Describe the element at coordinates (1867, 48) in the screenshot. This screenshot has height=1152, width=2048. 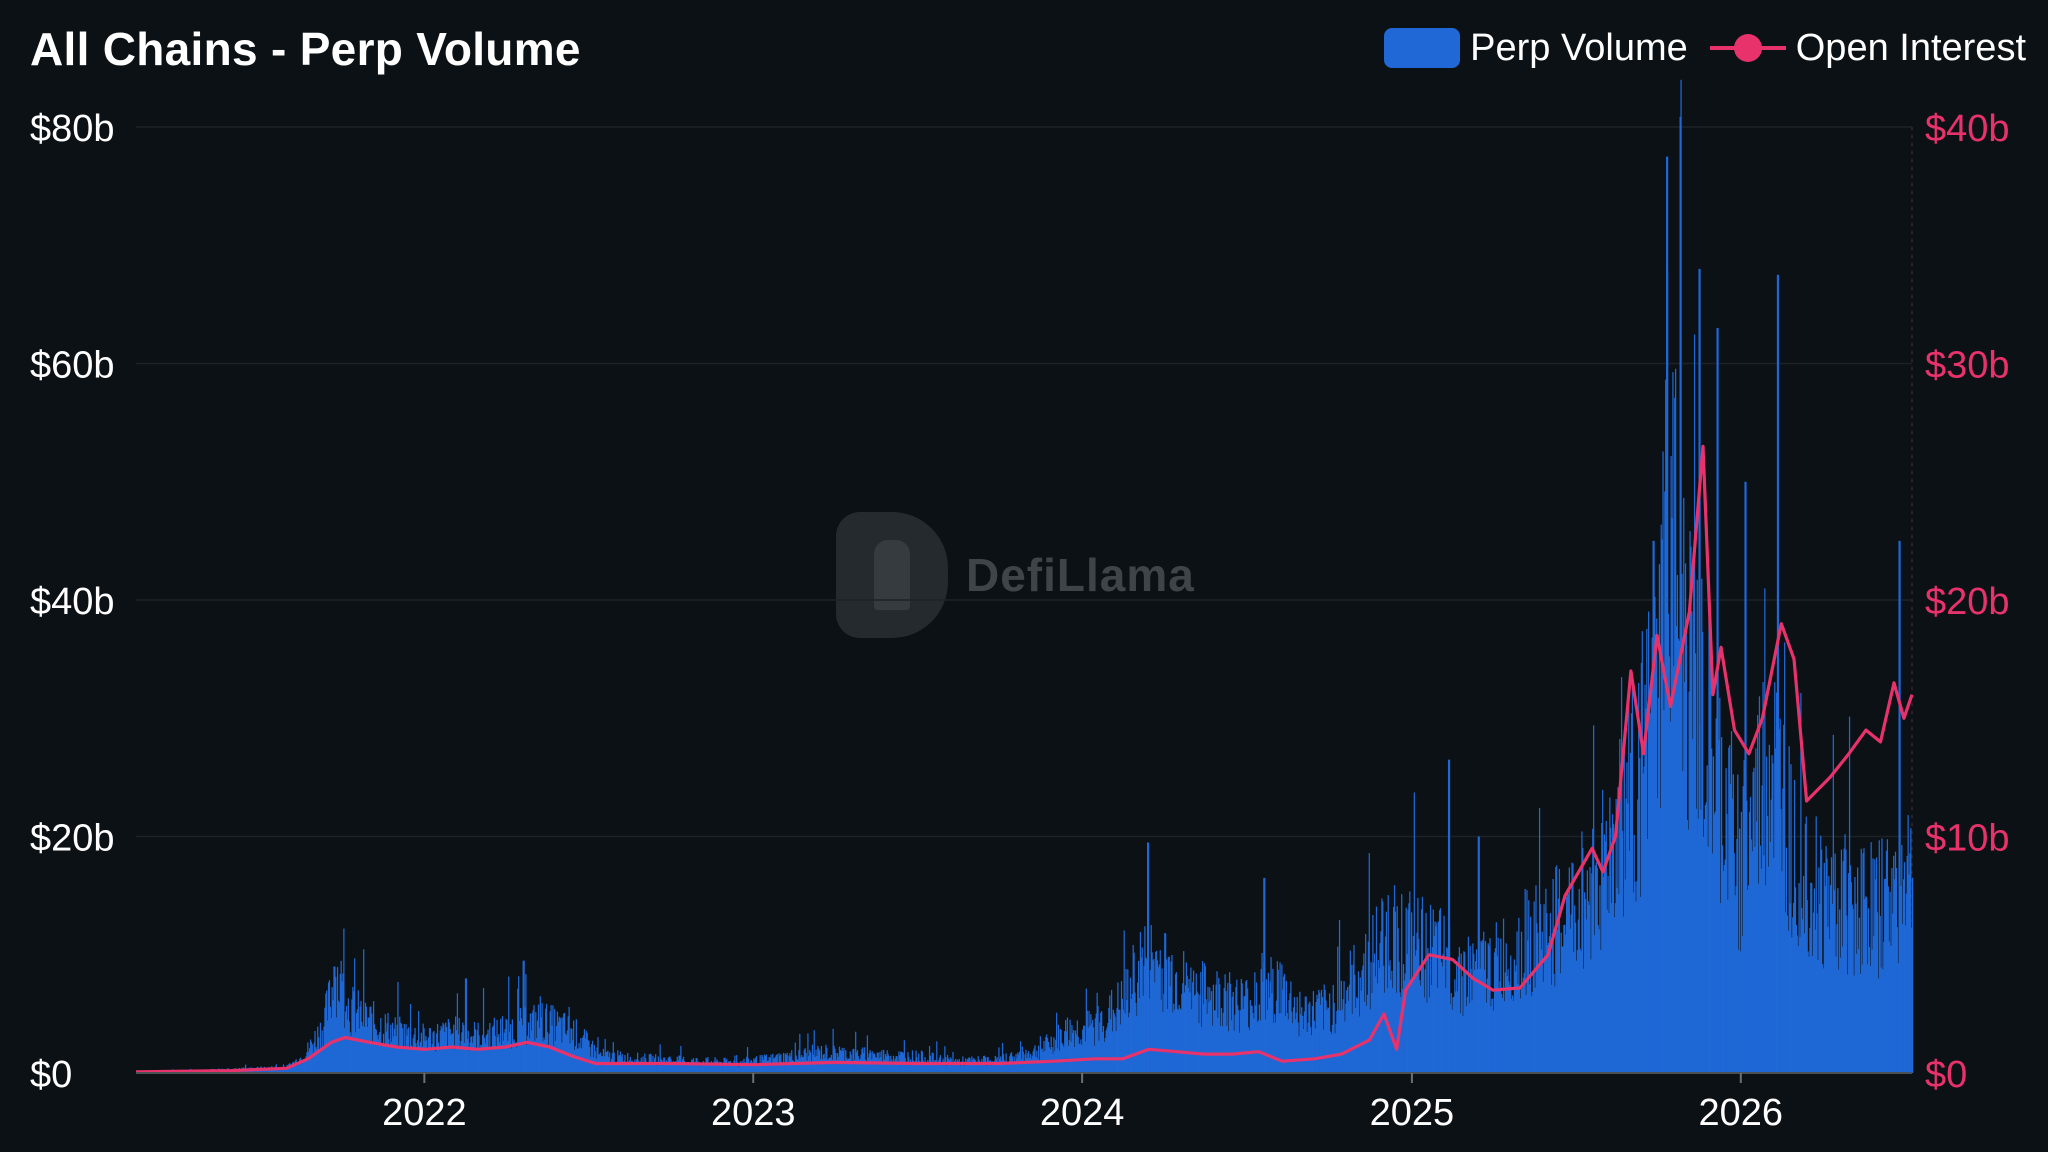
I see `legend-item-open-interest: Open Interest` at that location.